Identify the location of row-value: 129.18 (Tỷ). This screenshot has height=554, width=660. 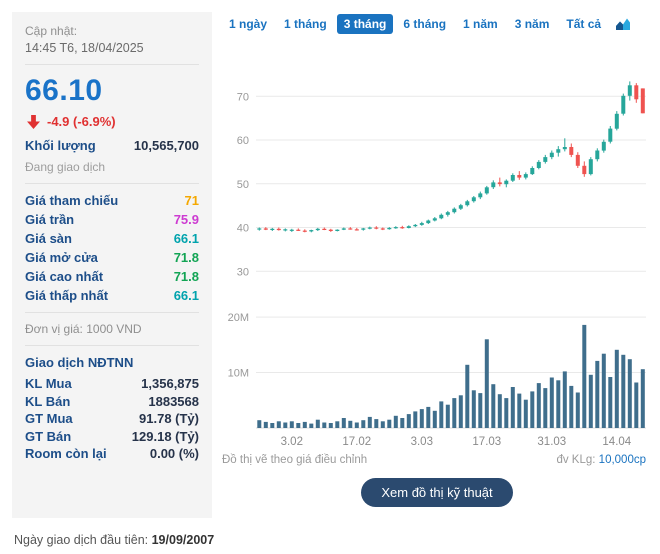
(165, 436).